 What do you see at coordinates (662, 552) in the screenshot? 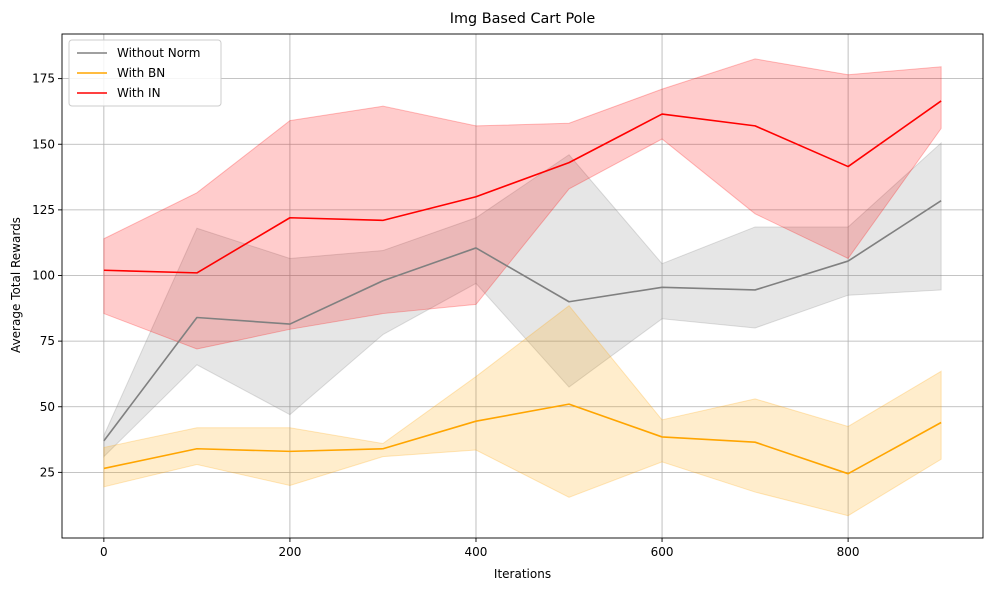
I see `x-tick-label: 600` at bounding box center [662, 552].